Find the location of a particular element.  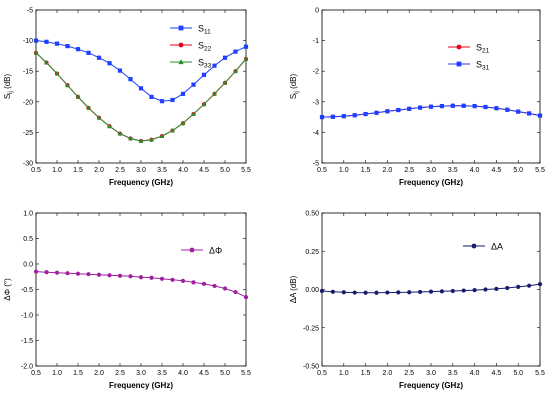

y-axis-label-main: ΔΦ (°) is located at coordinates (7, 289).